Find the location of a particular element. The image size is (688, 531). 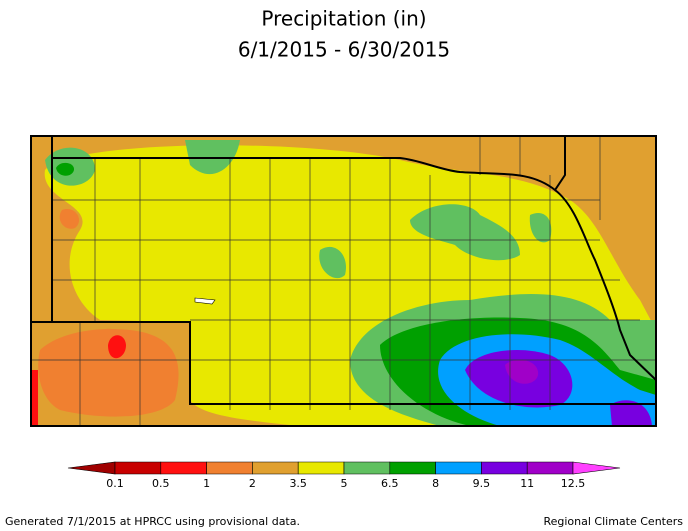

footer-right: Regional Climate Centers is located at coordinates (613, 521).